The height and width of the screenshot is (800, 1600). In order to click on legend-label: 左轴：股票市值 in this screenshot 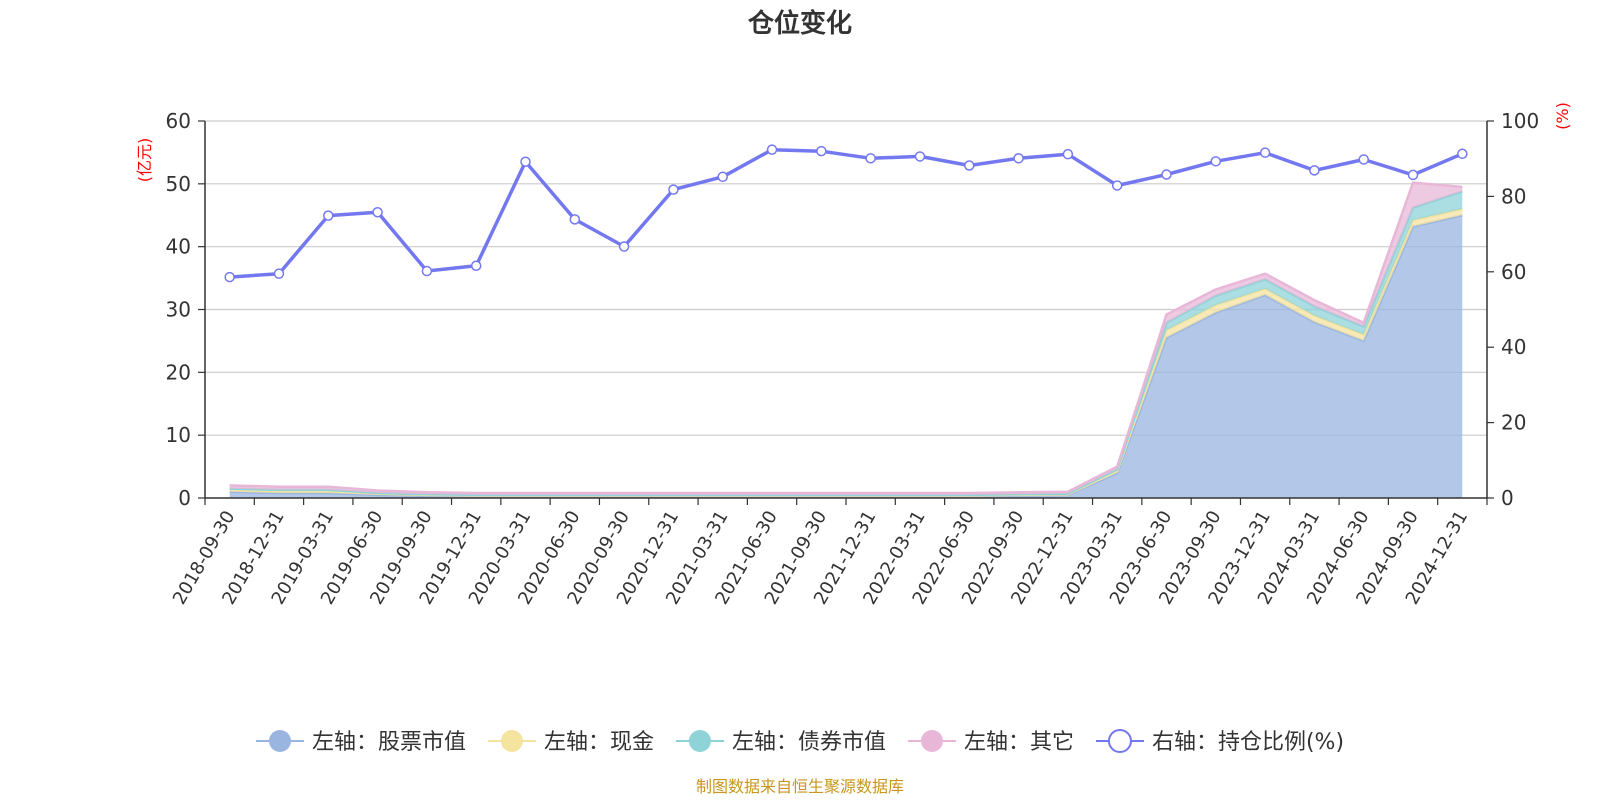, I will do `click(389, 742)`.